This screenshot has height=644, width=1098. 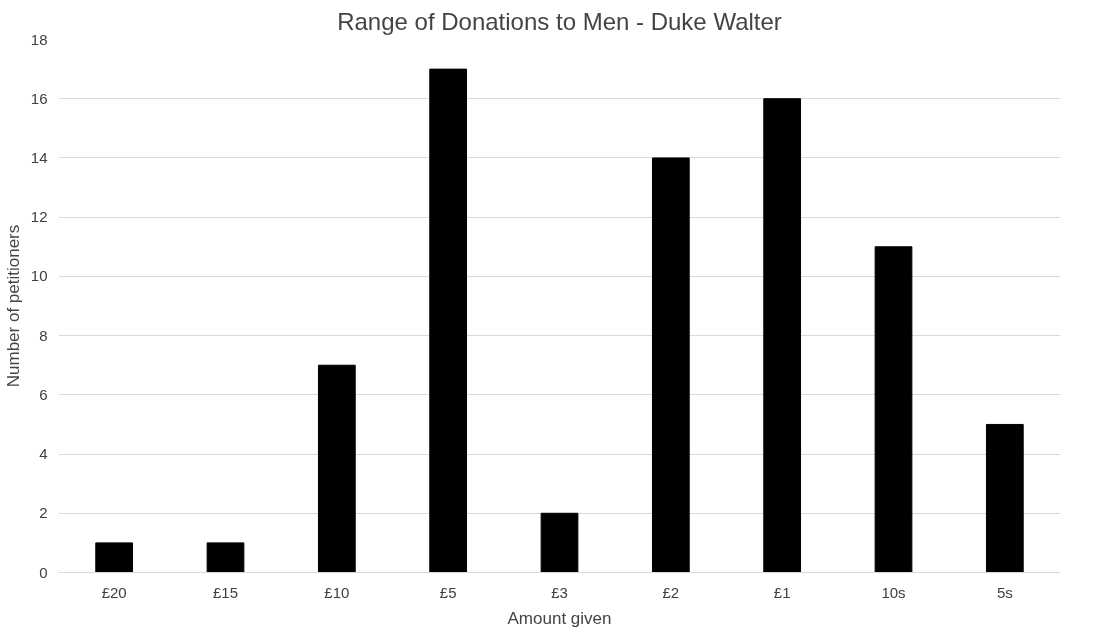 What do you see at coordinates (39, 157) in the screenshot?
I see `y-tick-label: 14` at bounding box center [39, 157].